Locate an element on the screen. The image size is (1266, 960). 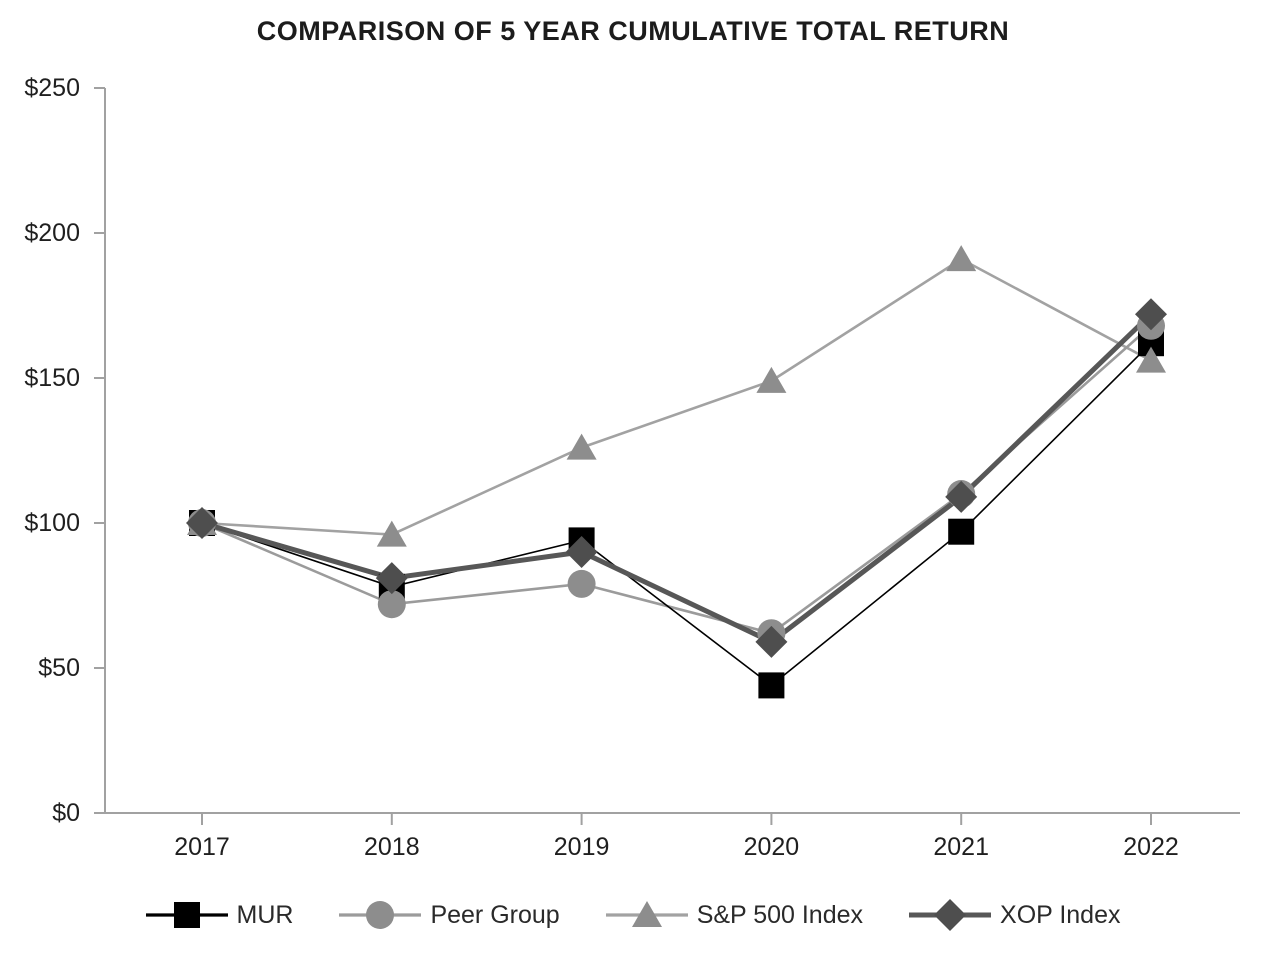
legend-peer-group-circle-icon is located at coordinates (380, 915).